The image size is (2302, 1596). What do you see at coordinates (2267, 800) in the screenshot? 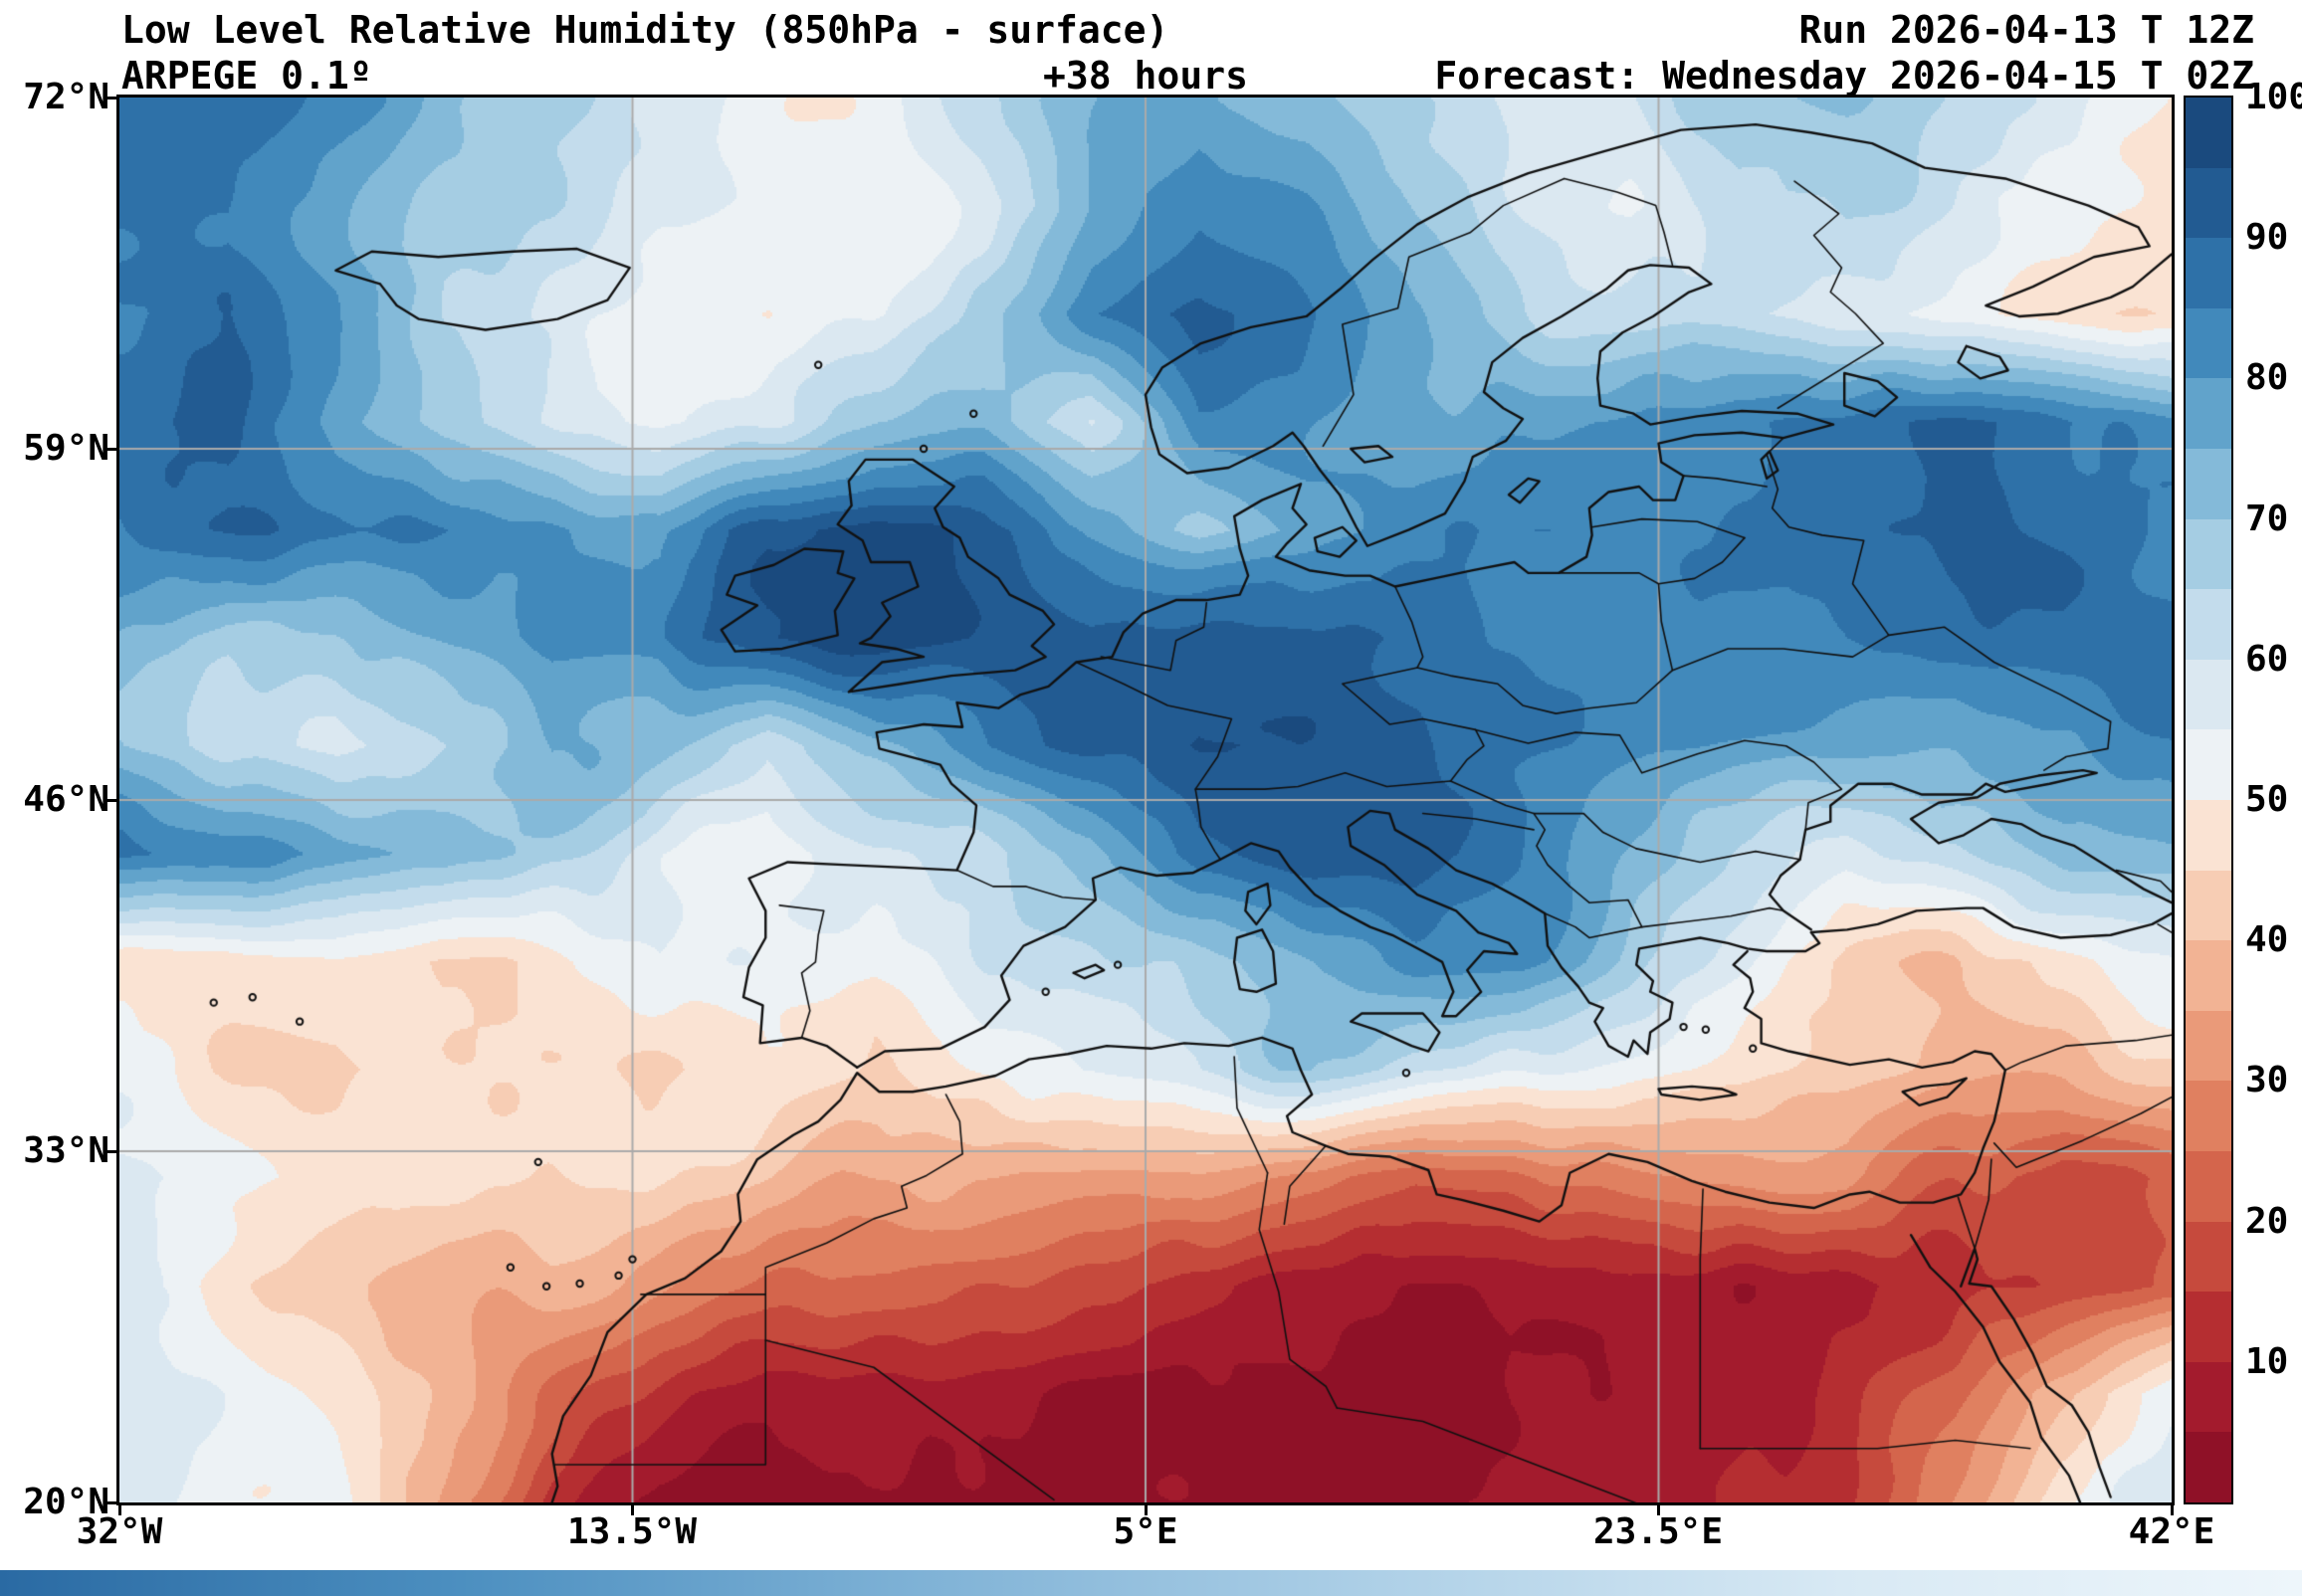
I see `colorbar-label-50: 50` at bounding box center [2267, 800].